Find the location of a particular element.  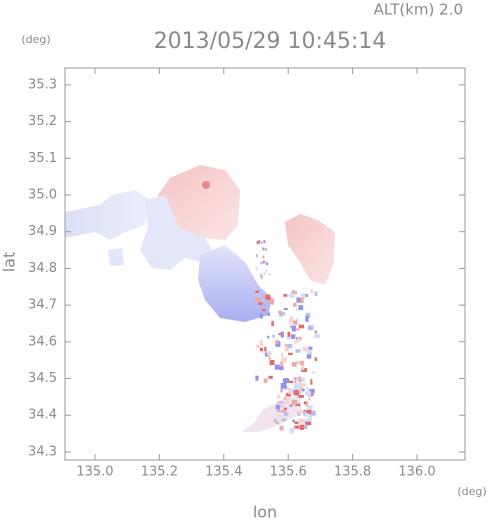

y-tick-label: 35.2 is located at coordinates (42, 121).